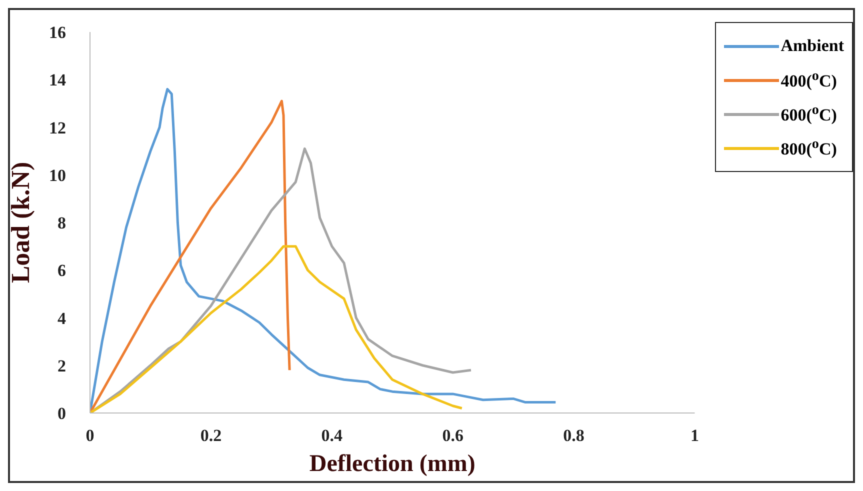  What do you see at coordinates (812, 46) in the screenshot?
I see `legend-label: Ambient` at bounding box center [812, 46].